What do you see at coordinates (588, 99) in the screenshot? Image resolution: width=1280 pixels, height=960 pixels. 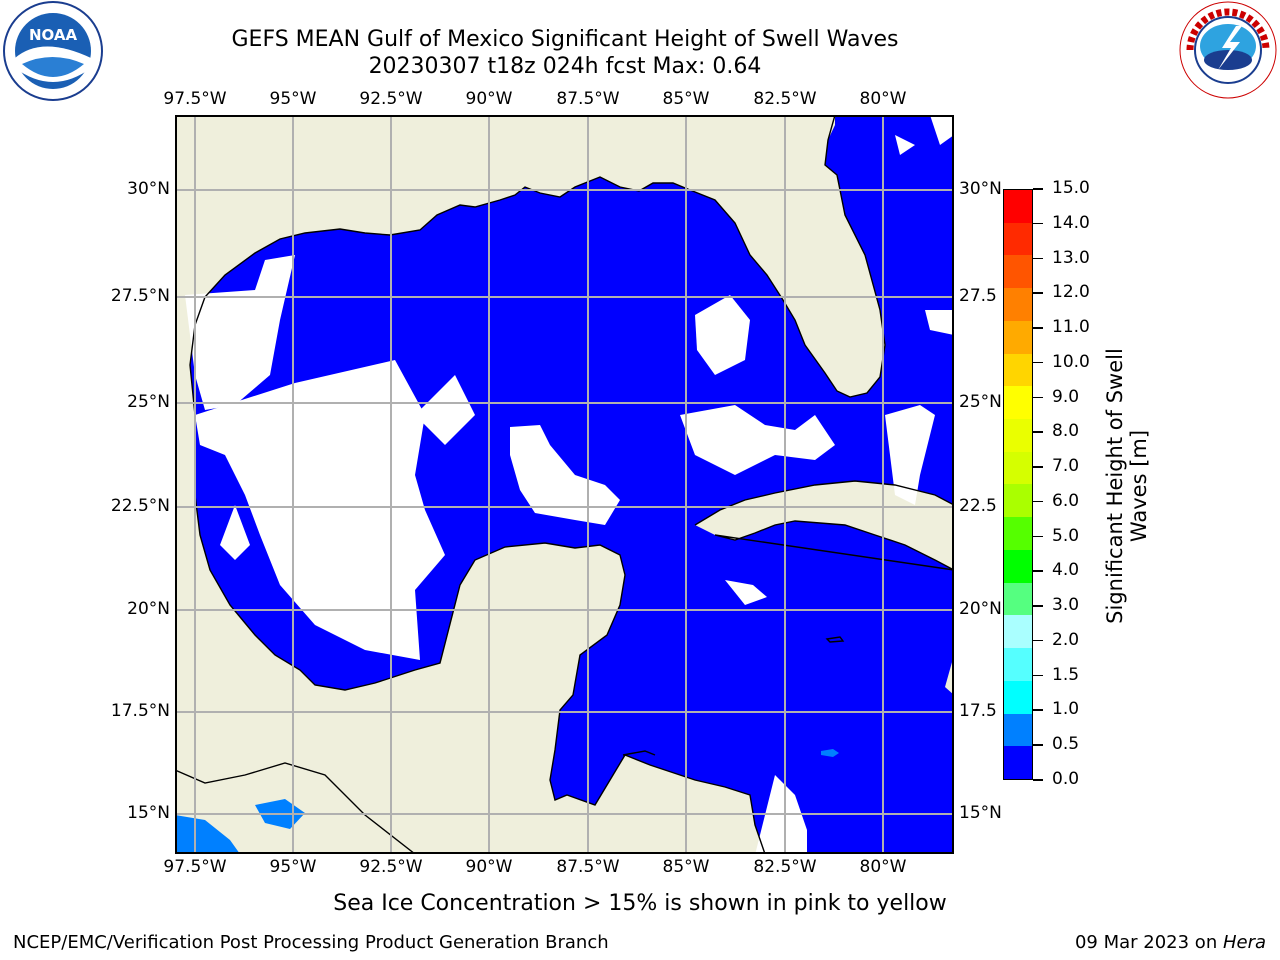 I see `lon-tick-top: 87.5°W` at bounding box center [588, 99].